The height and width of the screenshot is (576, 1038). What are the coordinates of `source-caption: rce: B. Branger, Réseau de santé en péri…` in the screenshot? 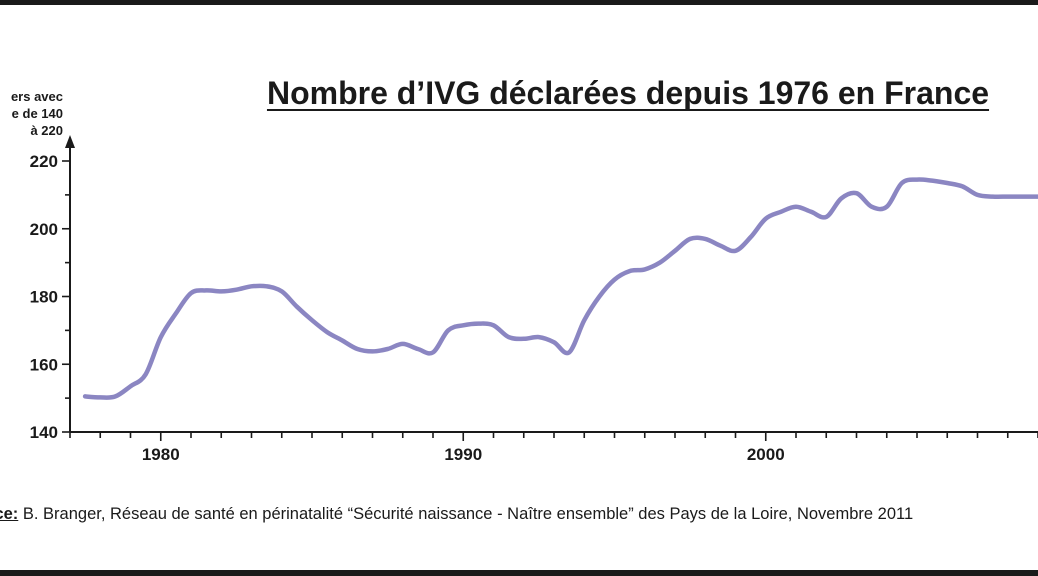 It's located at (519, 514).